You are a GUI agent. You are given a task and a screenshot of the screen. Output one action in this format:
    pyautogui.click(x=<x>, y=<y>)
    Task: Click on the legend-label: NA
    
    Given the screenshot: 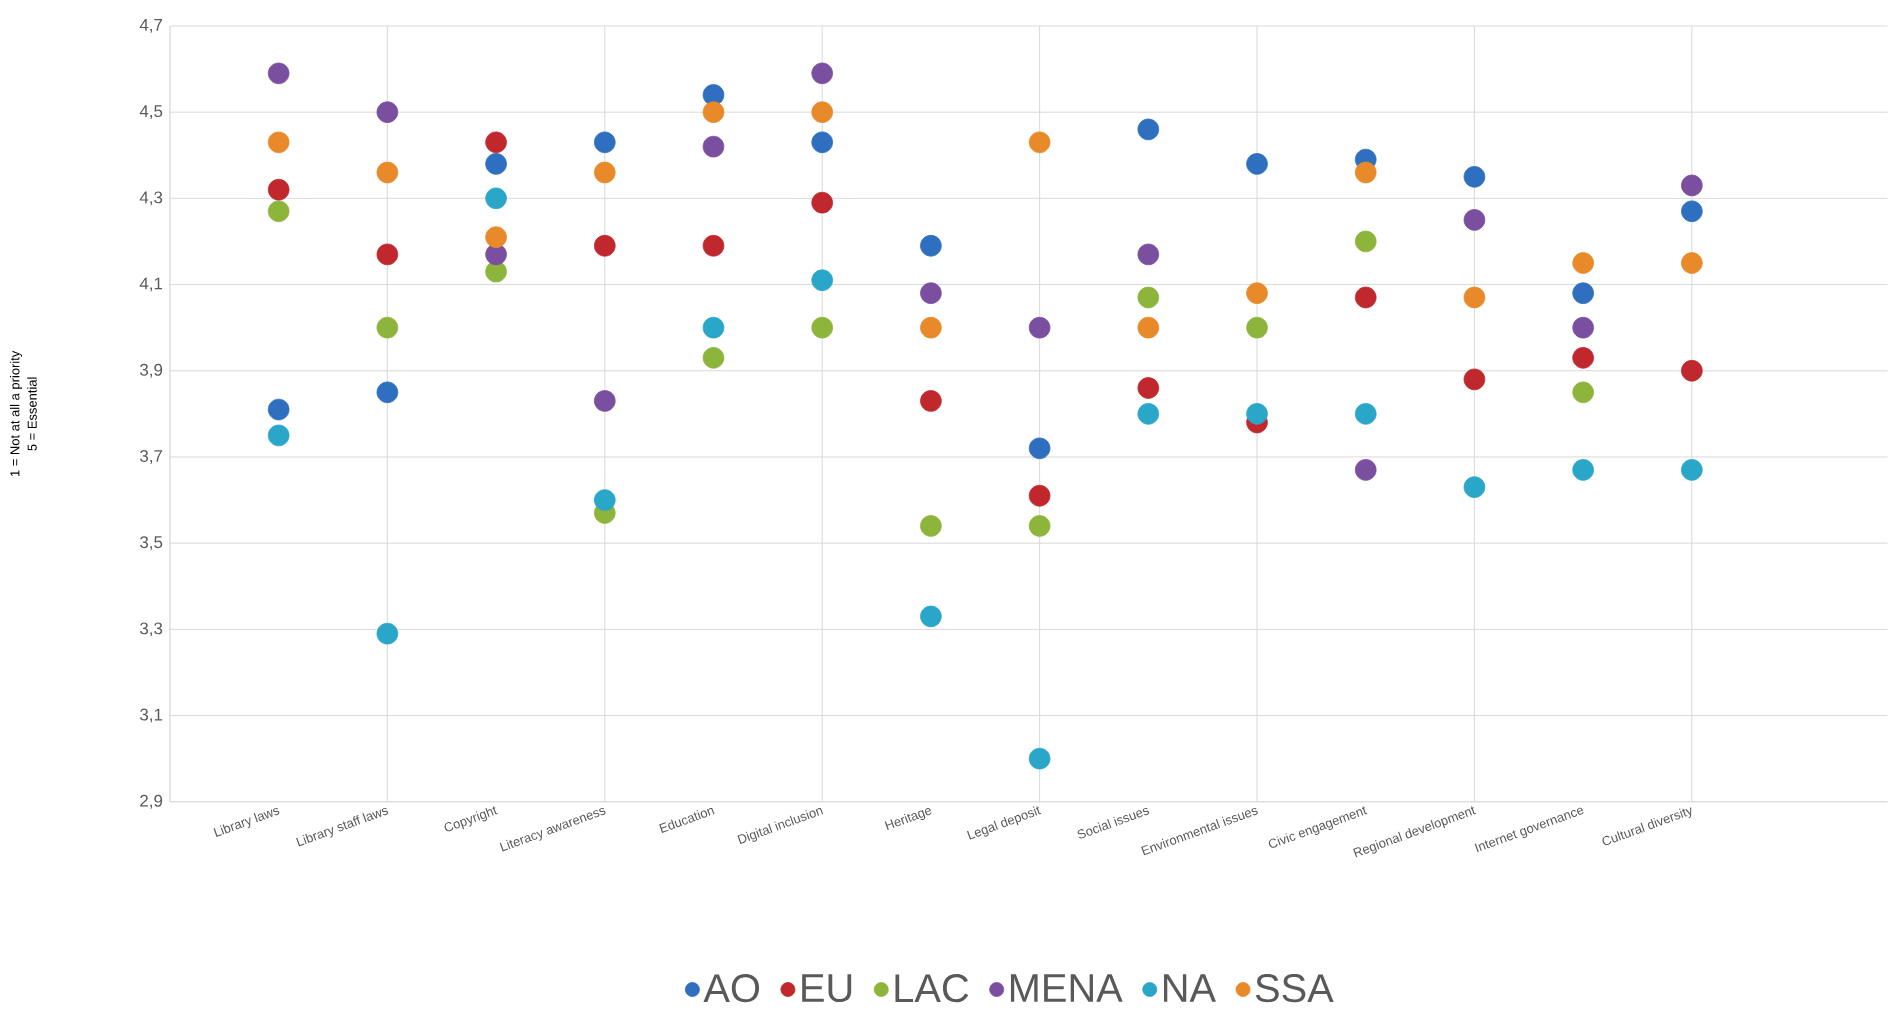 What is the action you would take?
    pyautogui.click(x=1190, y=988)
    